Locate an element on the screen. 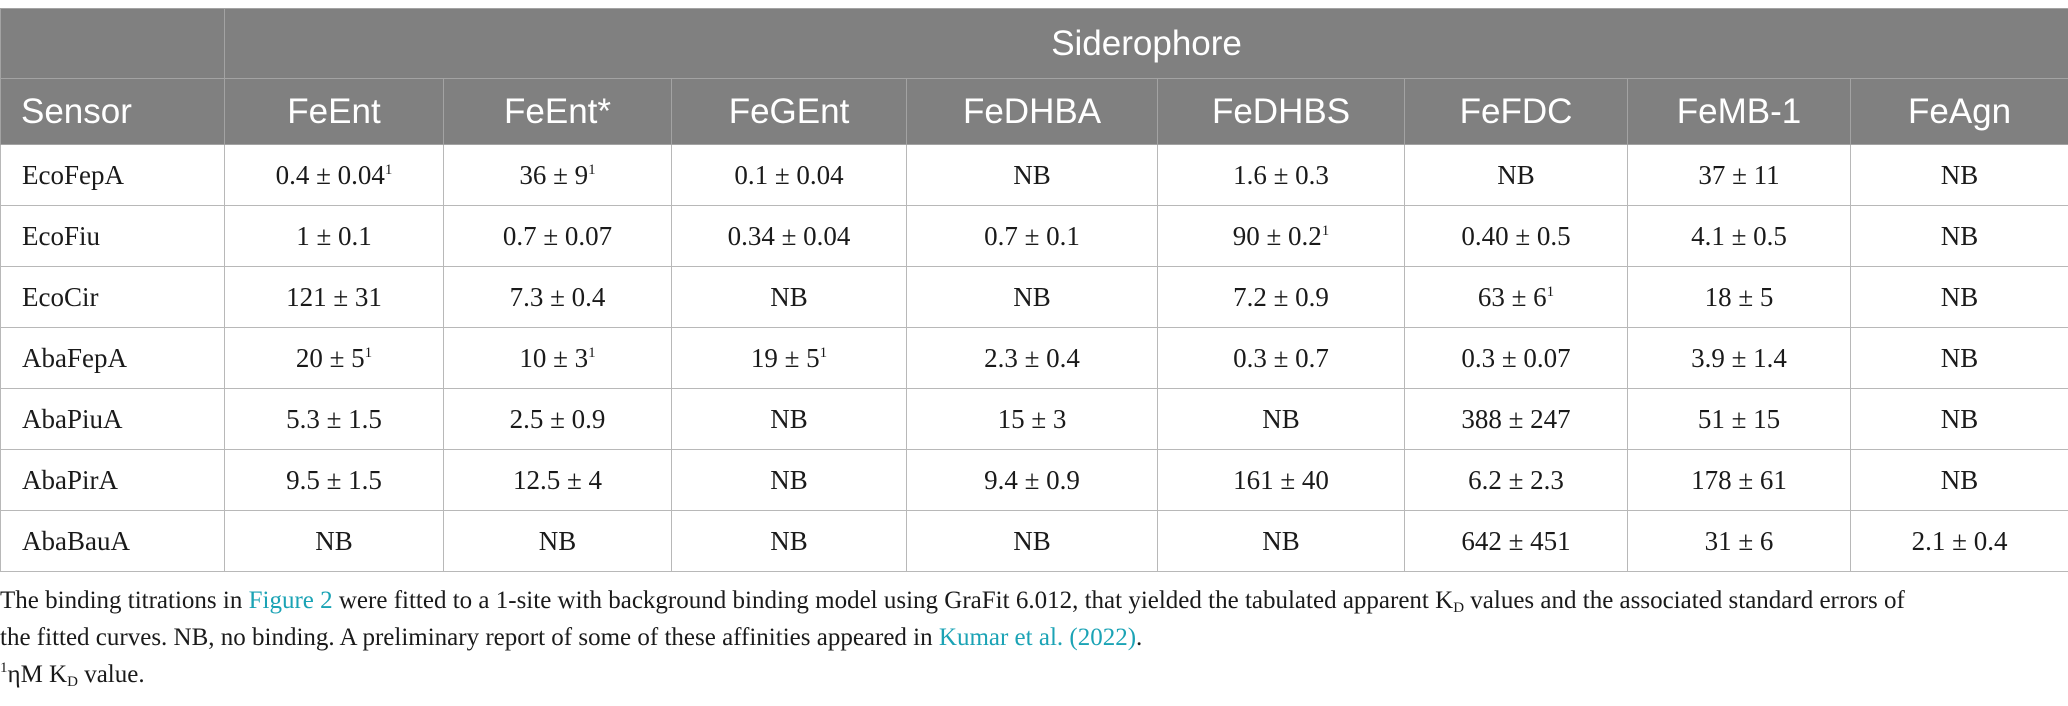 This screenshot has height=706, width=2068. value-text: 2.3 ± 0.4 is located at coordinates (1032, 357).